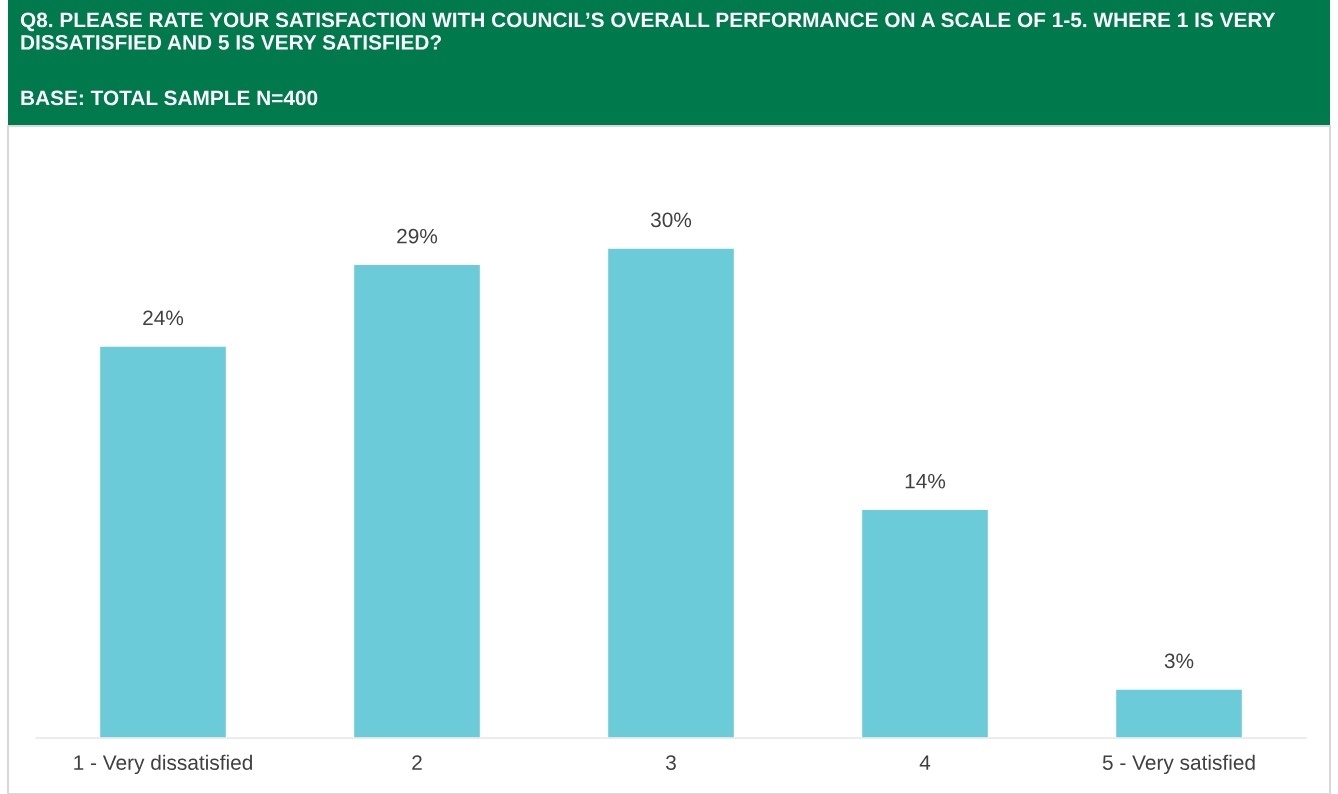 The width and height of the screenshot is (1338, 794). Describe the element at coordinates (417, 762) in the screenshot. I see `x-tick-label: 2` at that location.